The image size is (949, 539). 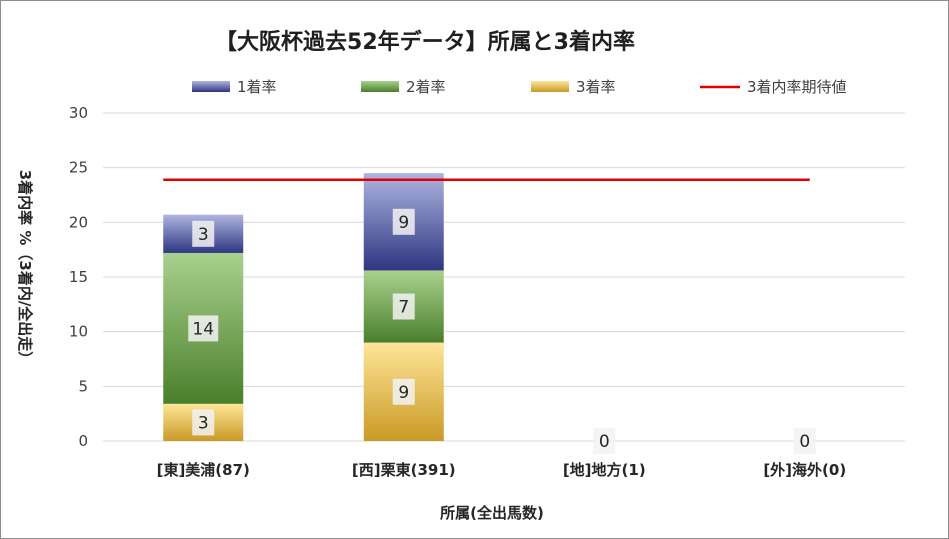 I want to click on x-category-label: [東]美浦(87), so click(x=203, y=470).